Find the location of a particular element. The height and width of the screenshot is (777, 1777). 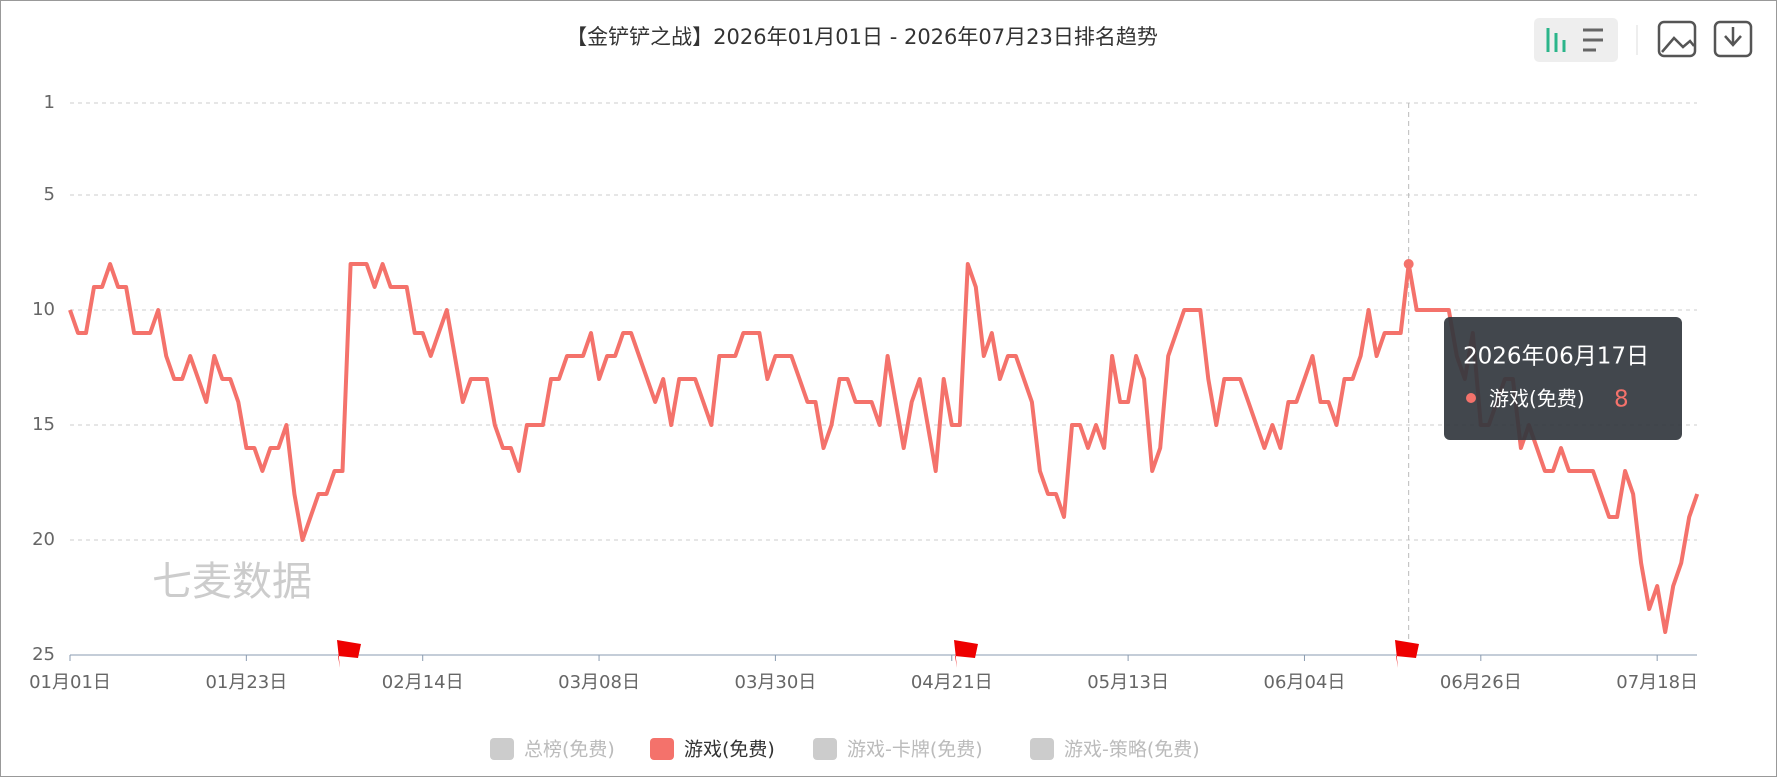

tooltip-value: 8 is located at coordinates (1621, 400).